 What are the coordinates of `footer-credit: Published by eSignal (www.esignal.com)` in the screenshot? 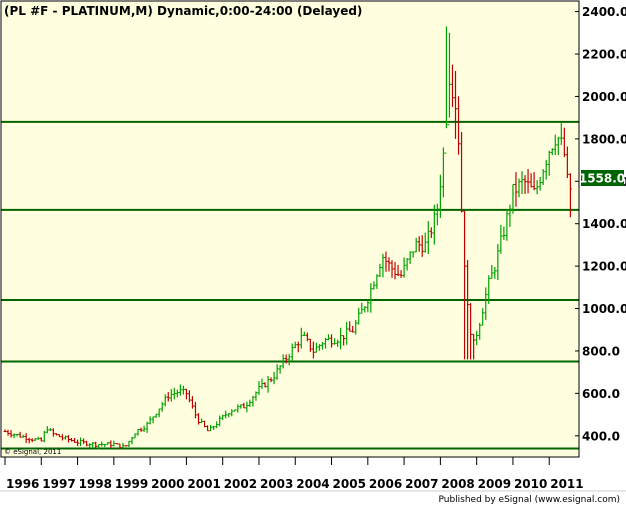 It's located at (529, 500).